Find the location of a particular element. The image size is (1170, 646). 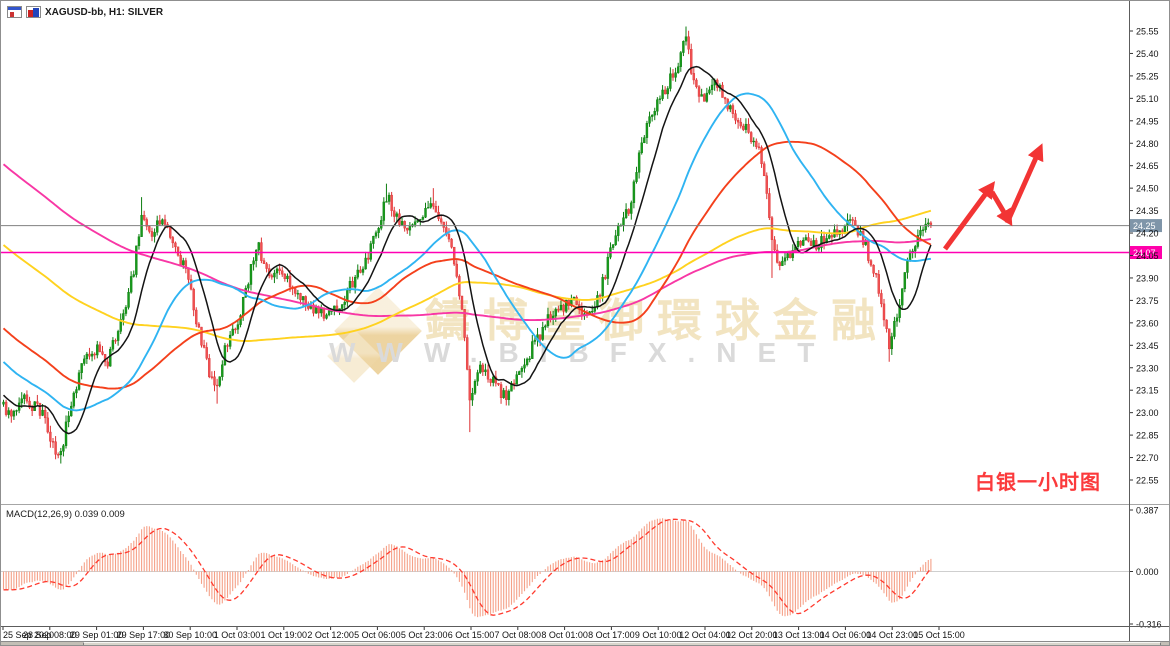

window-icon is located at coordinates (14, 12).